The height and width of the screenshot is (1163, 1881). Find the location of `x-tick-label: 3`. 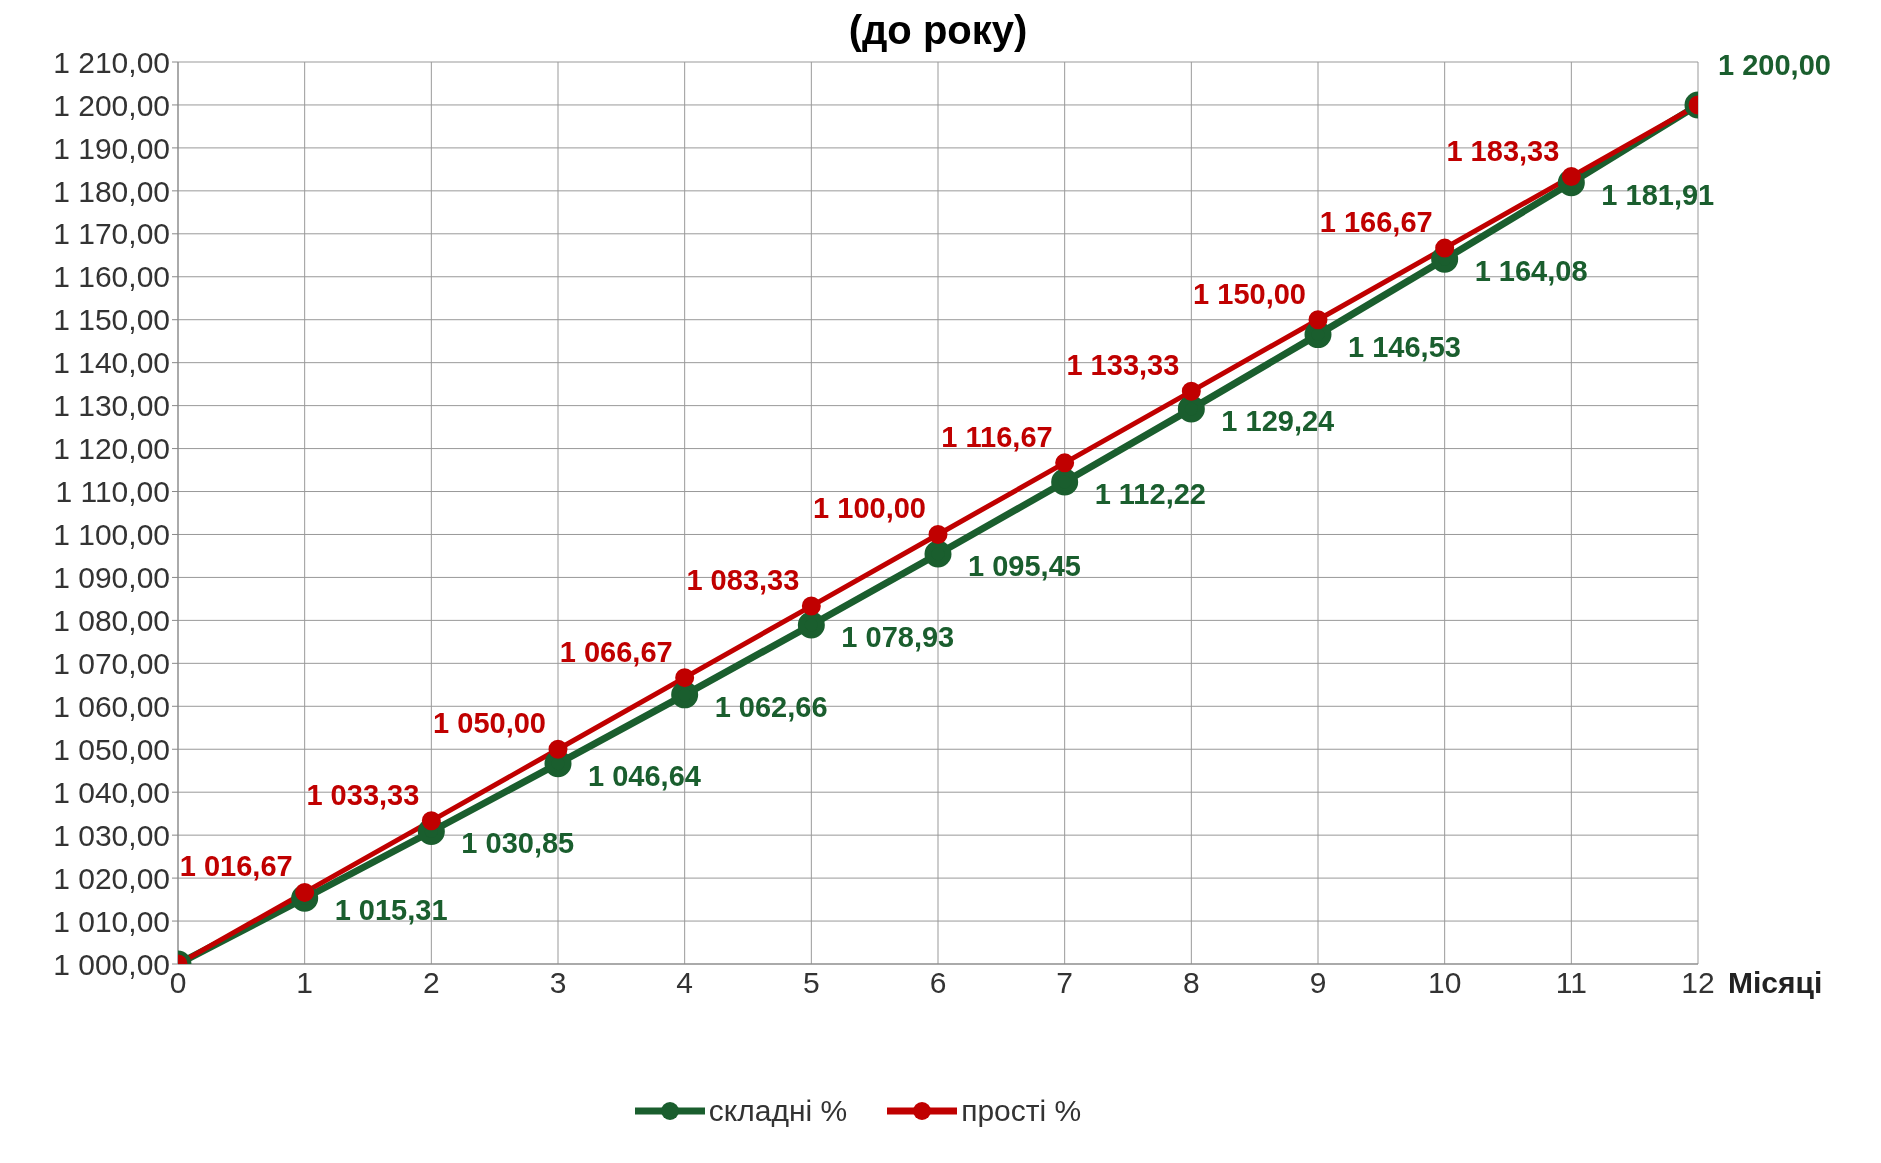

x-tick-label: 3 is located at coordinates (558, 983).